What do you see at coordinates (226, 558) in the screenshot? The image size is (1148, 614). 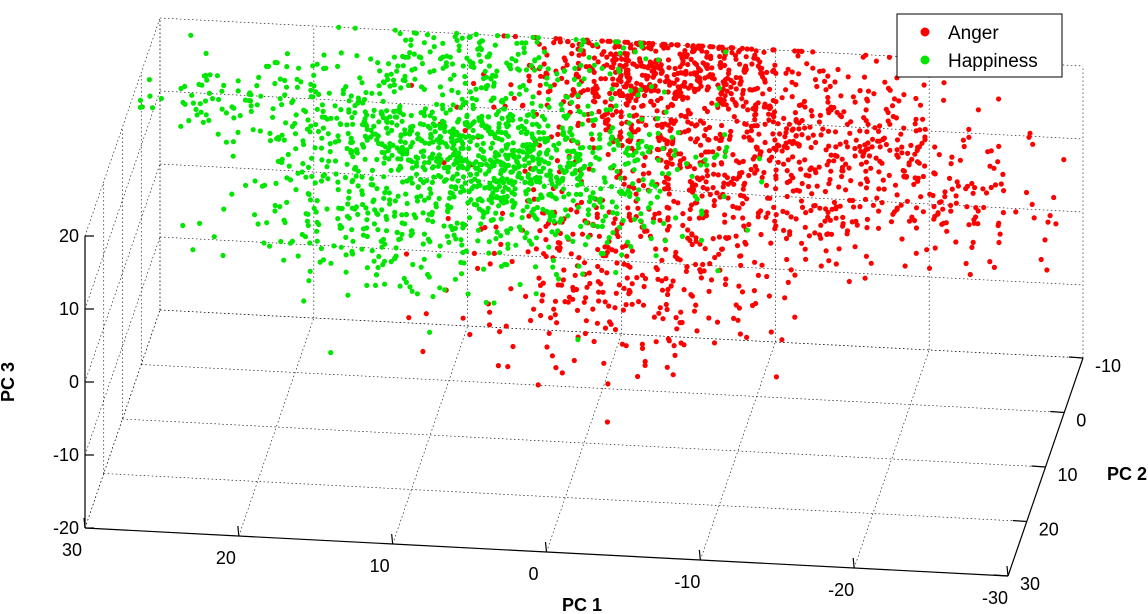 I see `x-tick-label: 20` at bounding box center [226, 558].